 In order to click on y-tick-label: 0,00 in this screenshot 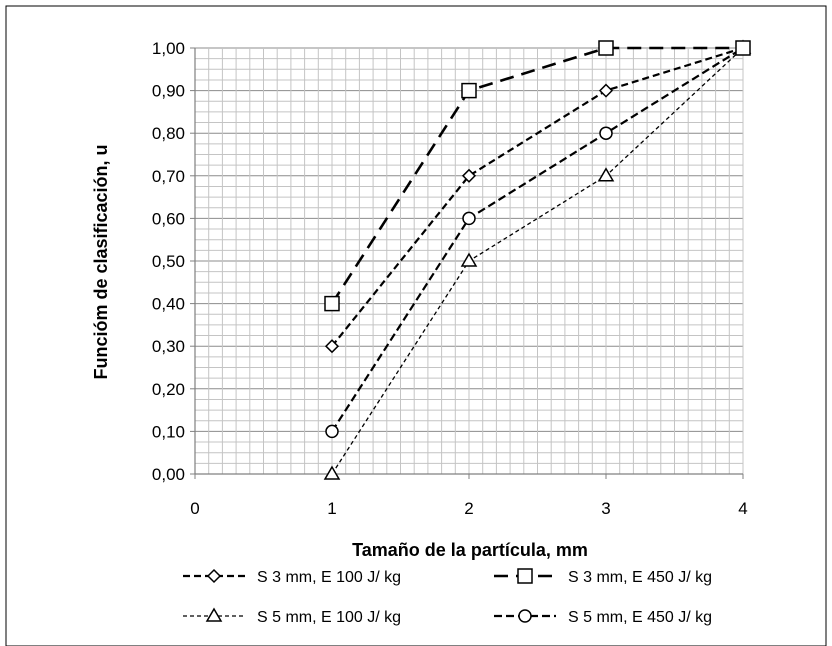, I will do `click(168, 474)`.